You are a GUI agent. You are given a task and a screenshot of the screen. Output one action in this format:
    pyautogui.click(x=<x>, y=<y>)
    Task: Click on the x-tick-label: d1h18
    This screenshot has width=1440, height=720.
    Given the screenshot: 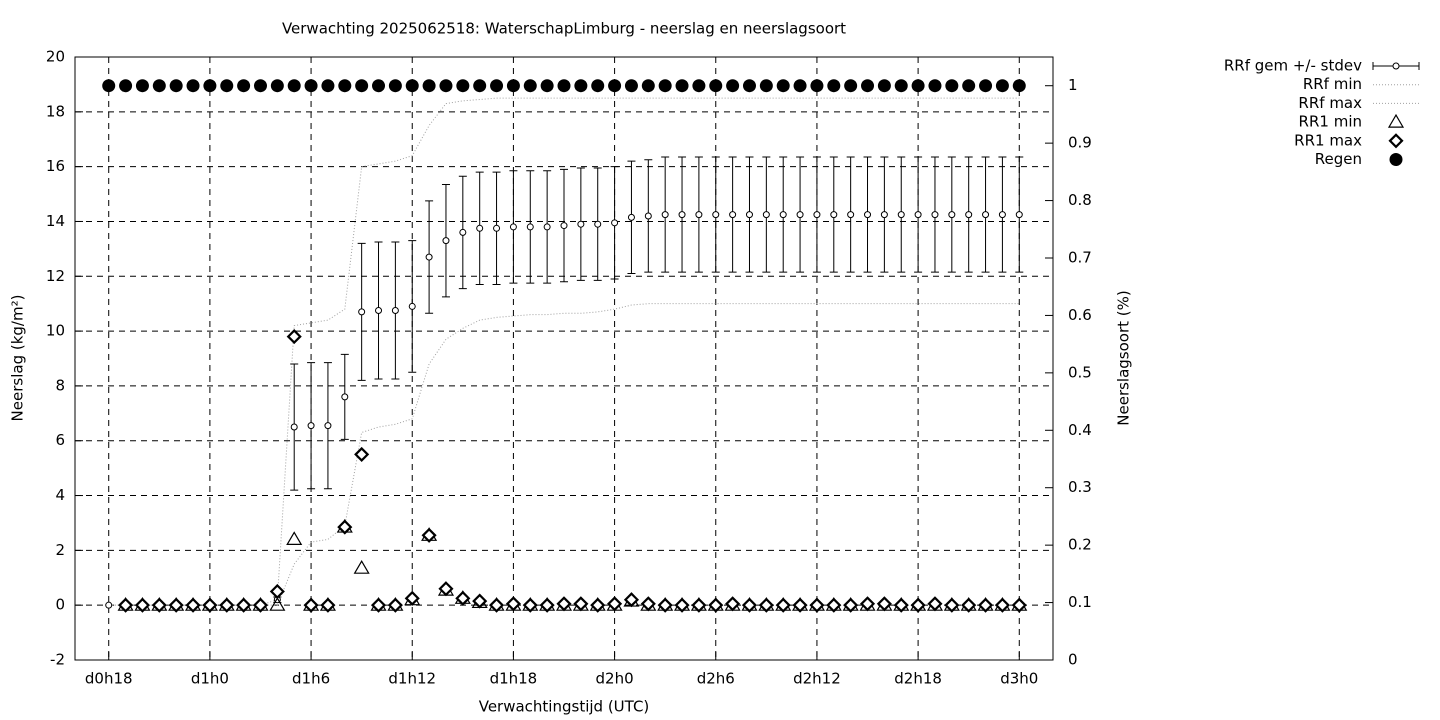 What is the action you would take?
    pyautogui.click(x=514, y=679)
    